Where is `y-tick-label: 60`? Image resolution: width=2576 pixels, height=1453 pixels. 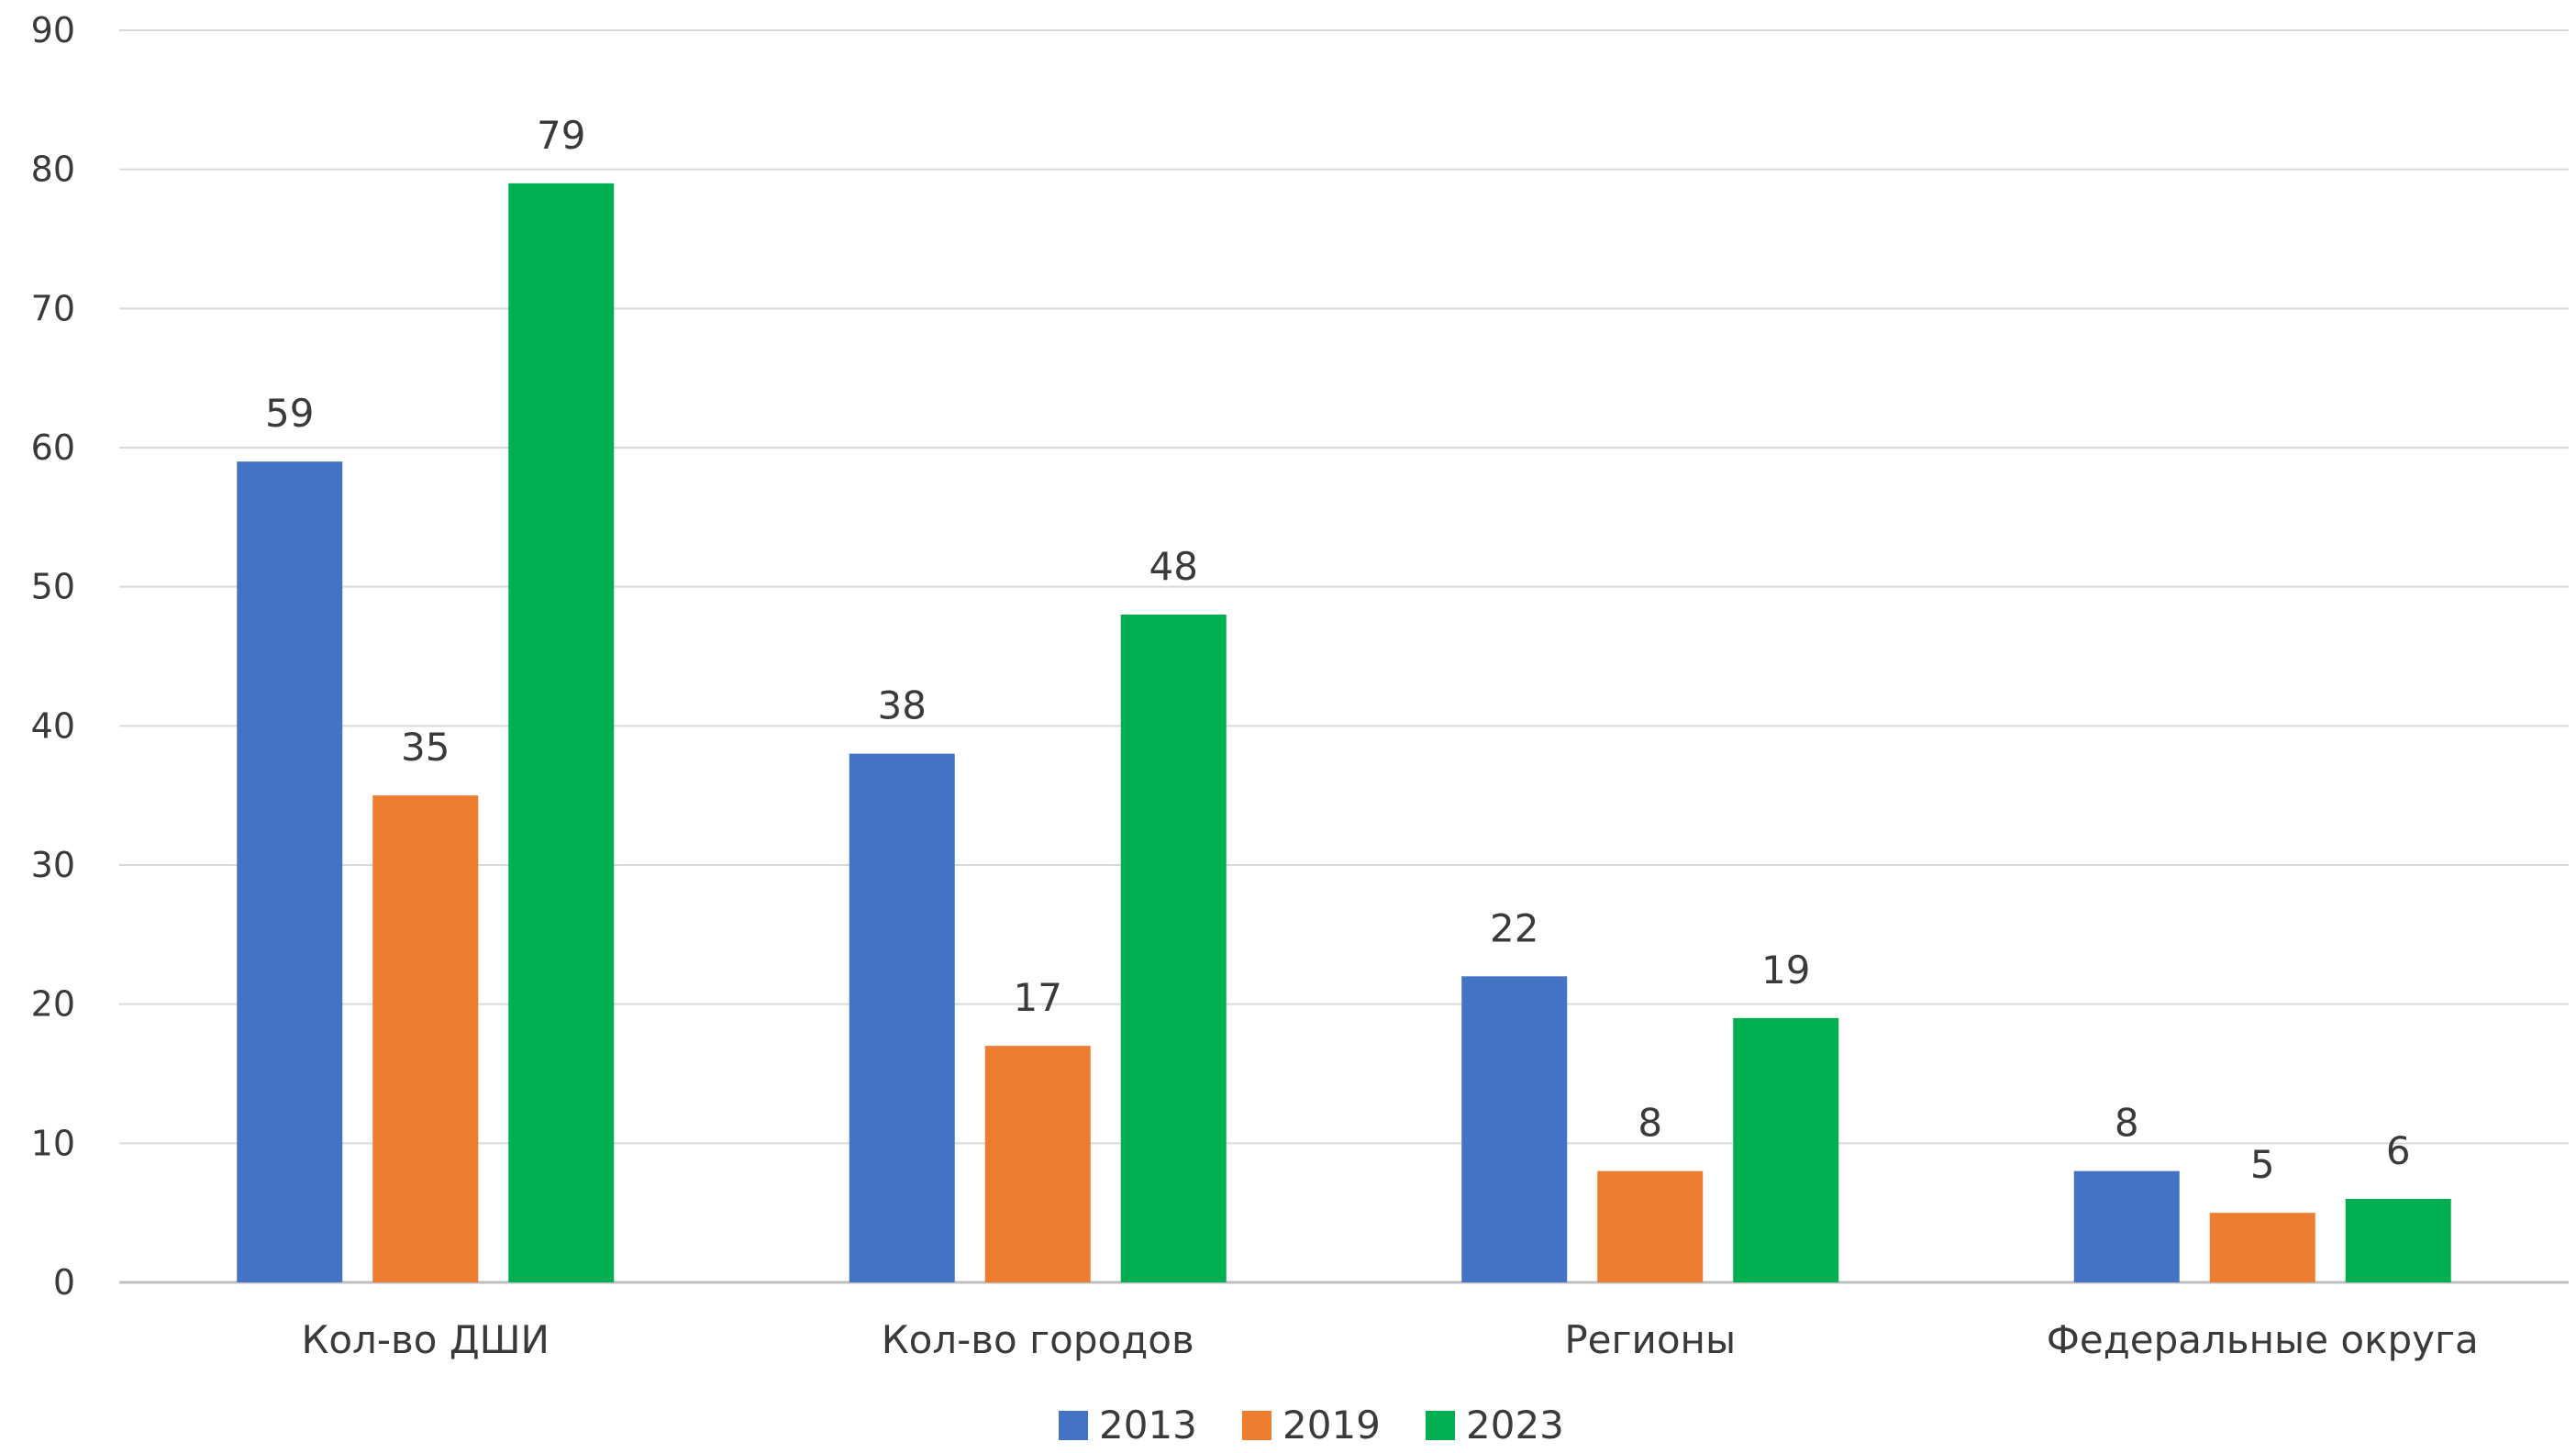 y-tick-label: 60 is located at coordinates (53, 447).